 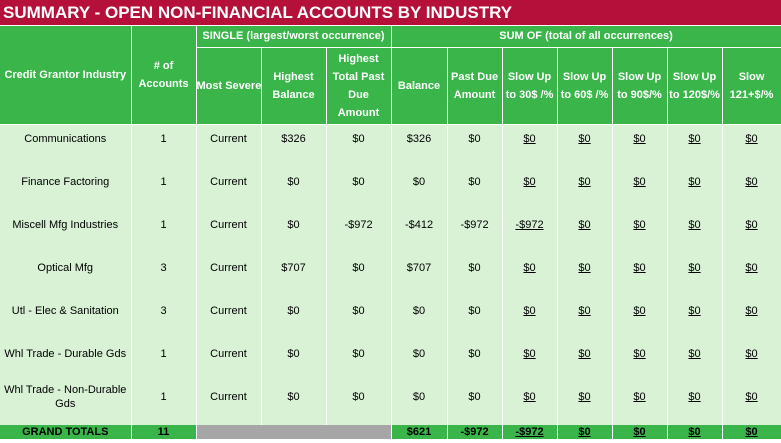 What do you see at coordinates (164, 75) in the screenshot?
I see `header-accounts: # of Accounts` at bounding box center [164, 75].